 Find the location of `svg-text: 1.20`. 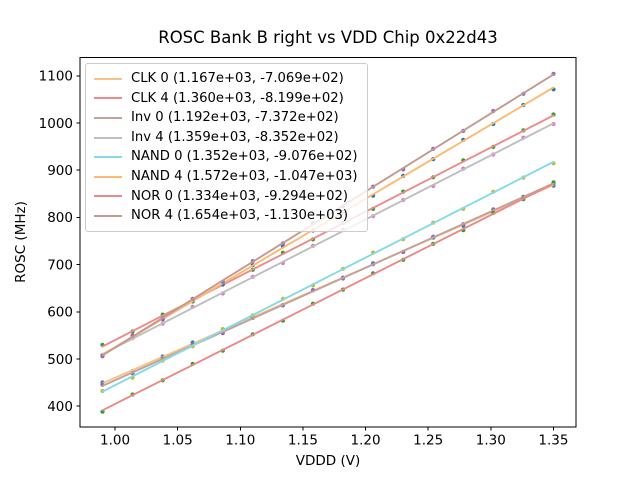

svg-text: 1.20 is located at coordinates (366, 441).